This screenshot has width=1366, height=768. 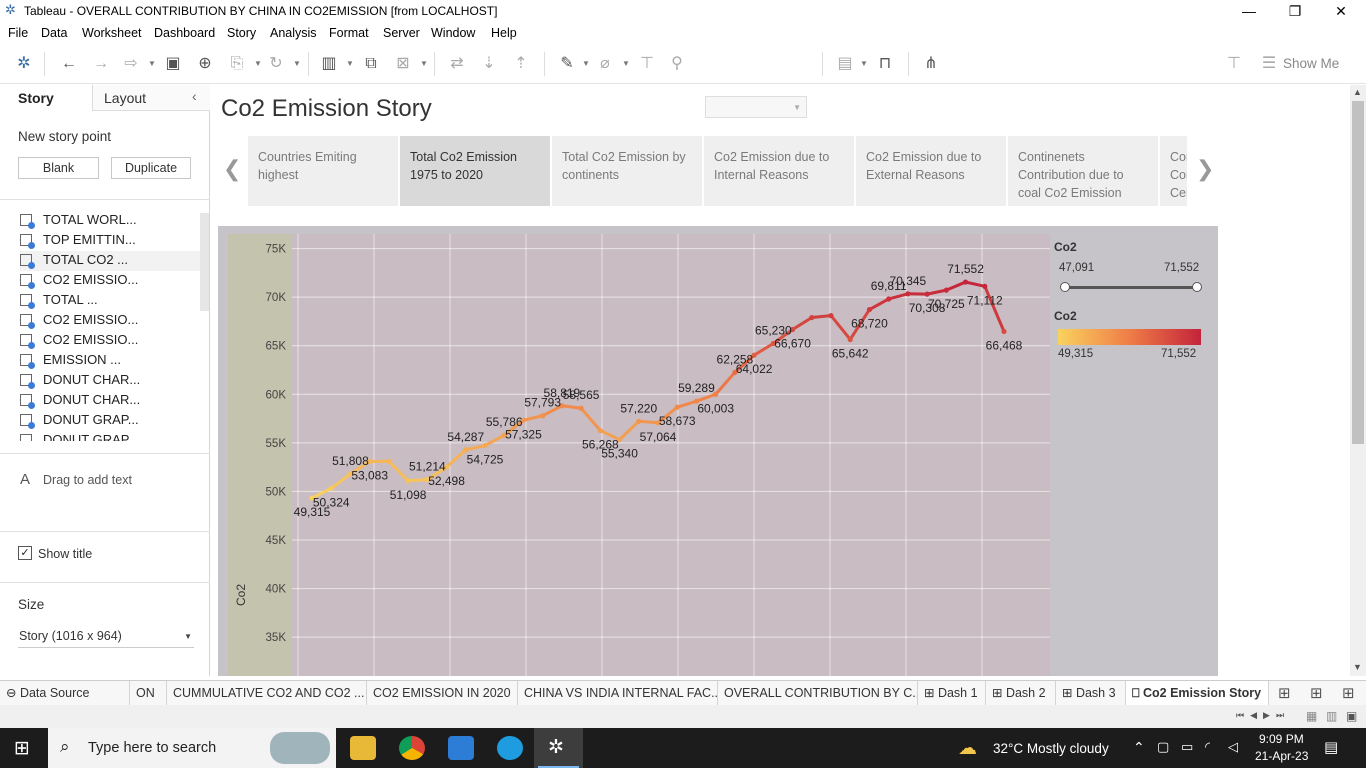 What do you see at coordinates (1358, 380) in the screenshot?
I see `vertical-scrollbar: ▲ ▼` at bounding box center [1358, 380].